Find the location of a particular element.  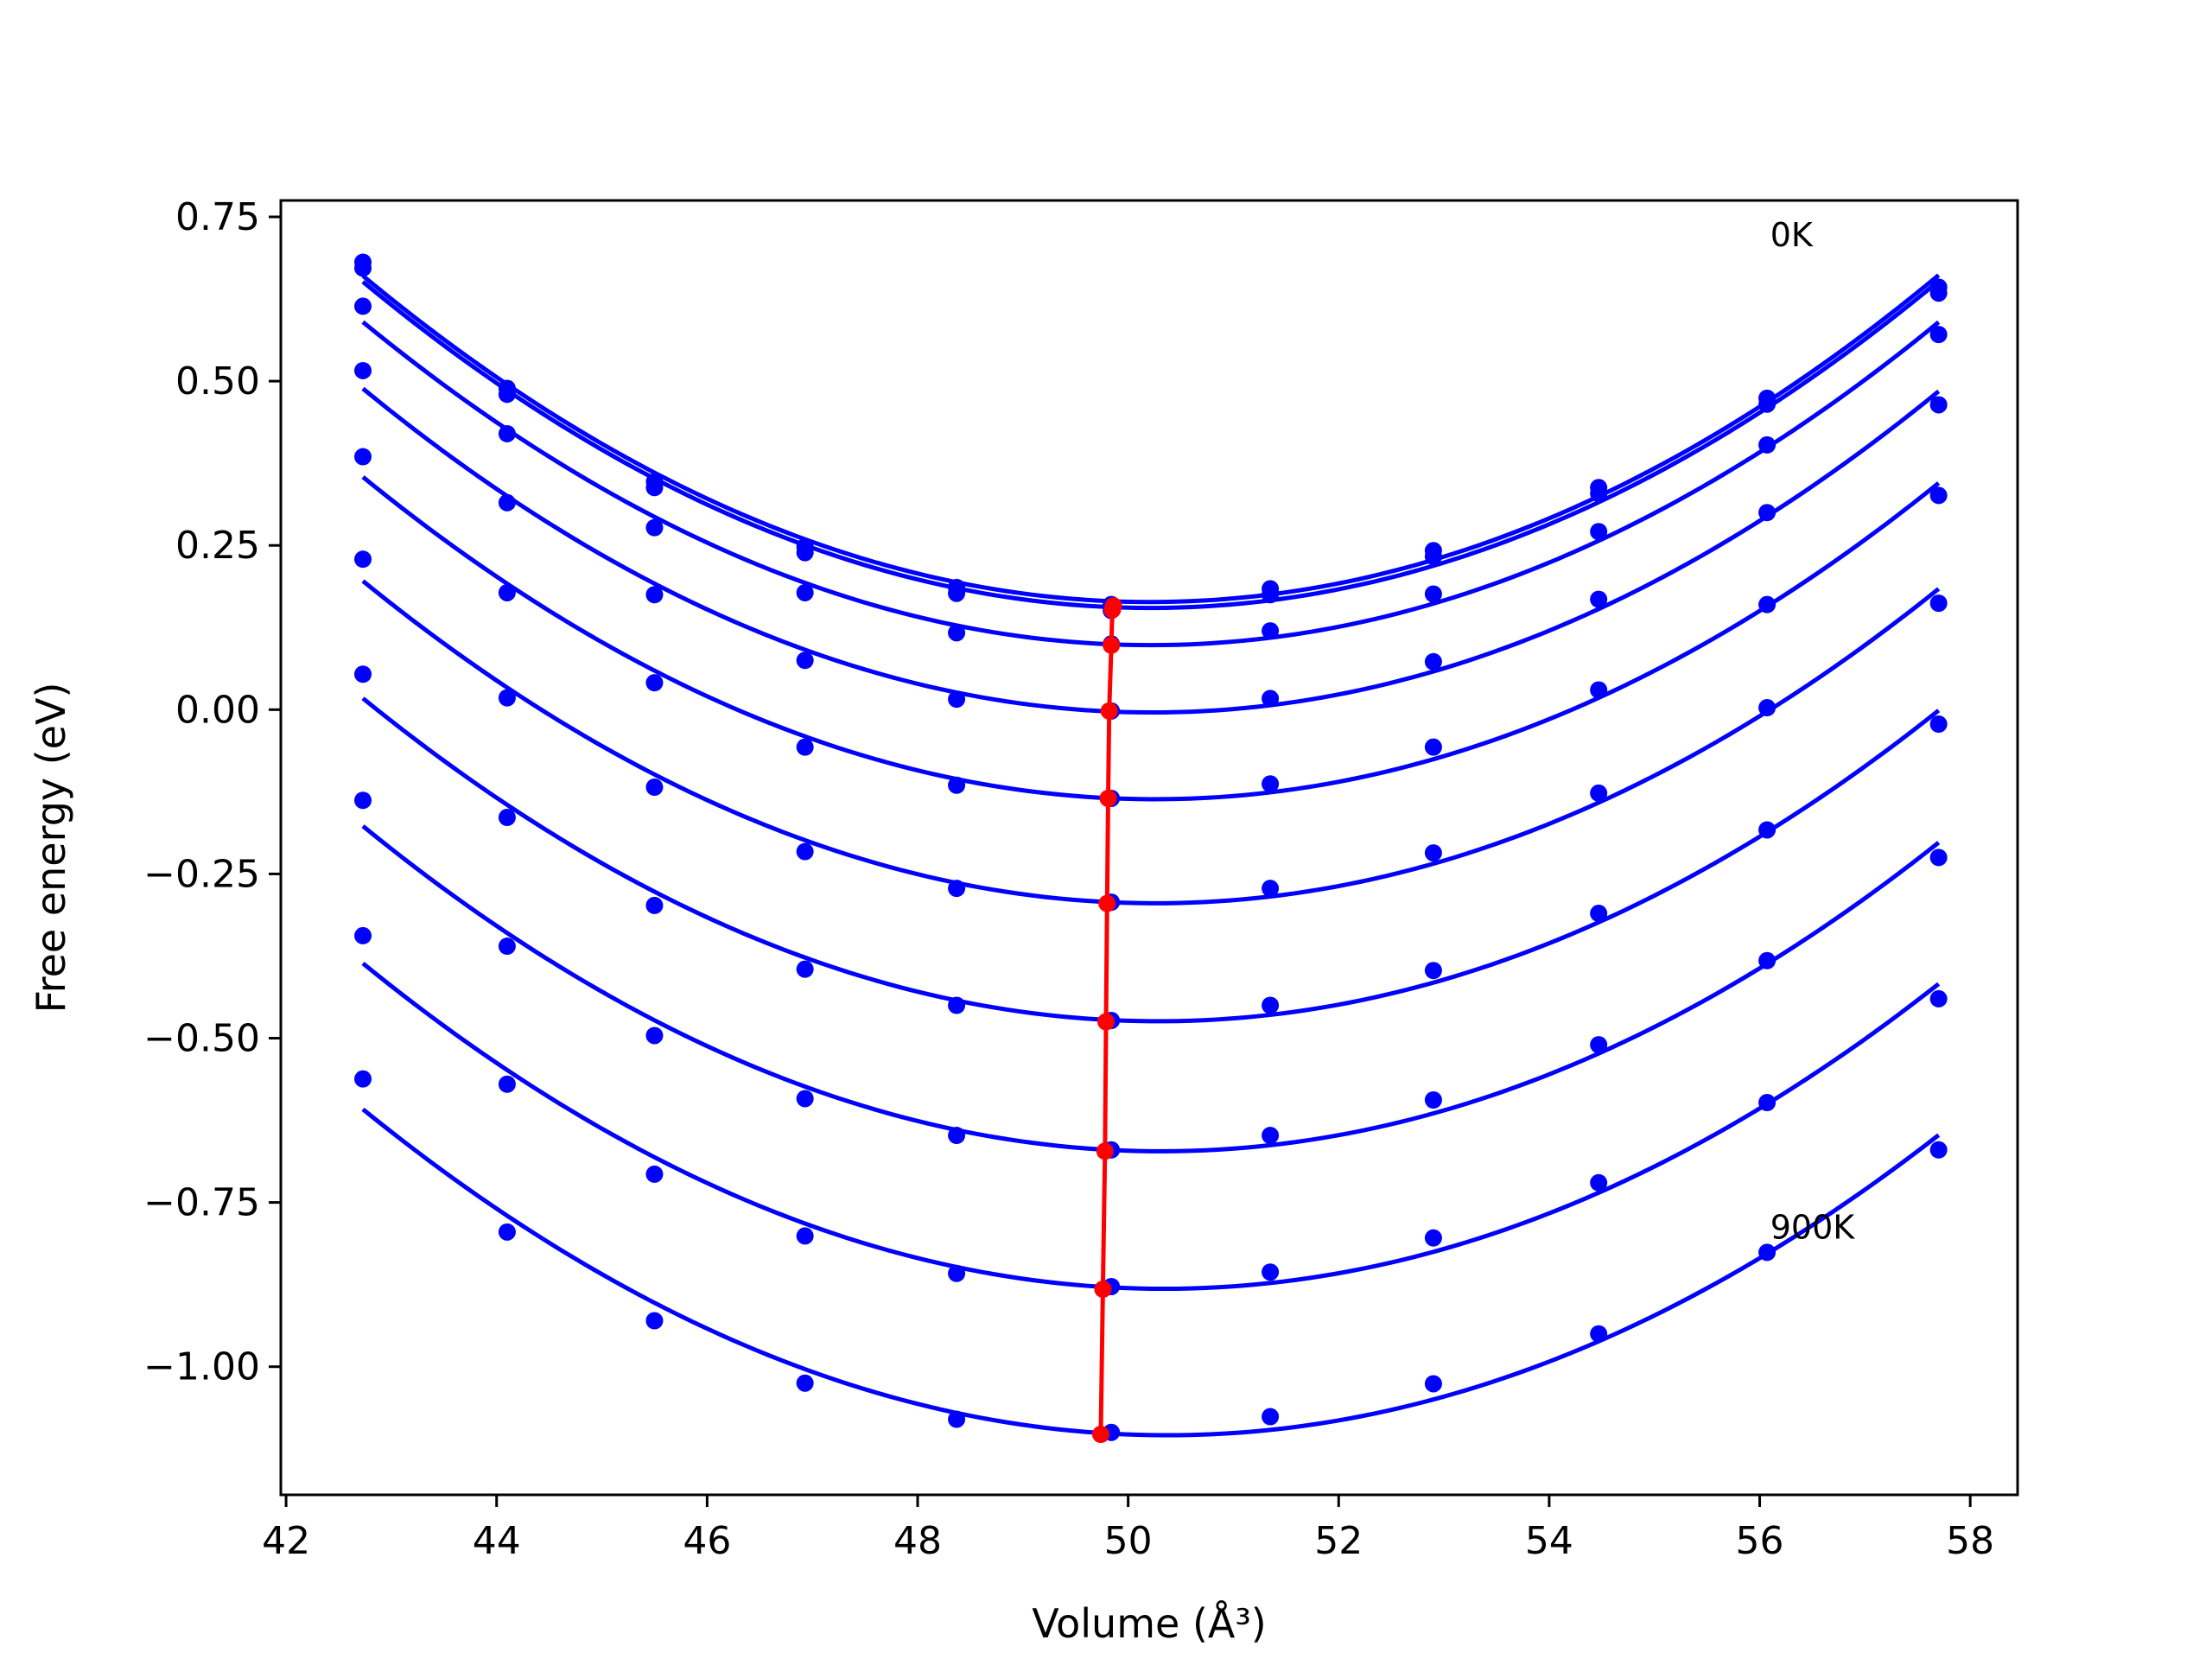

x-tick-label: 50 is located at coordinates (1128, 1541).